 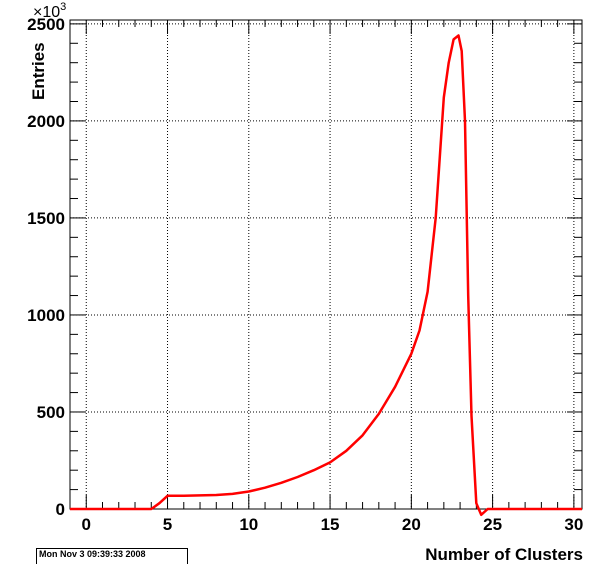 What do you see at coordinates (38, 71) in the screenshot?
I see `y-axis-title: Entries` at bounding box center [38, 71].